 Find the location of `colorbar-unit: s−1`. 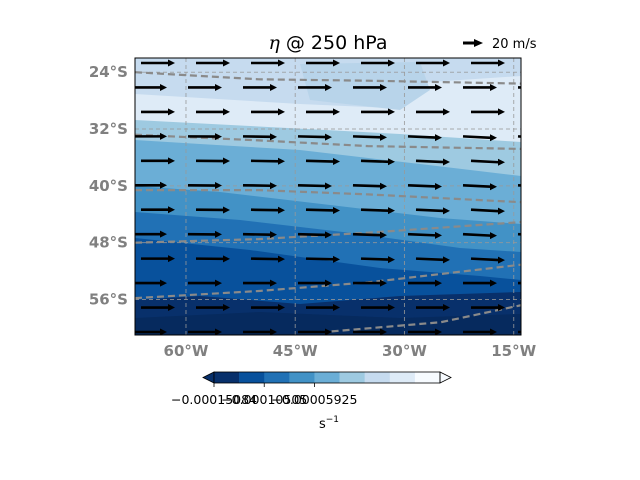

colorbar-unit: s−1 is located at coordinates (329, 423).